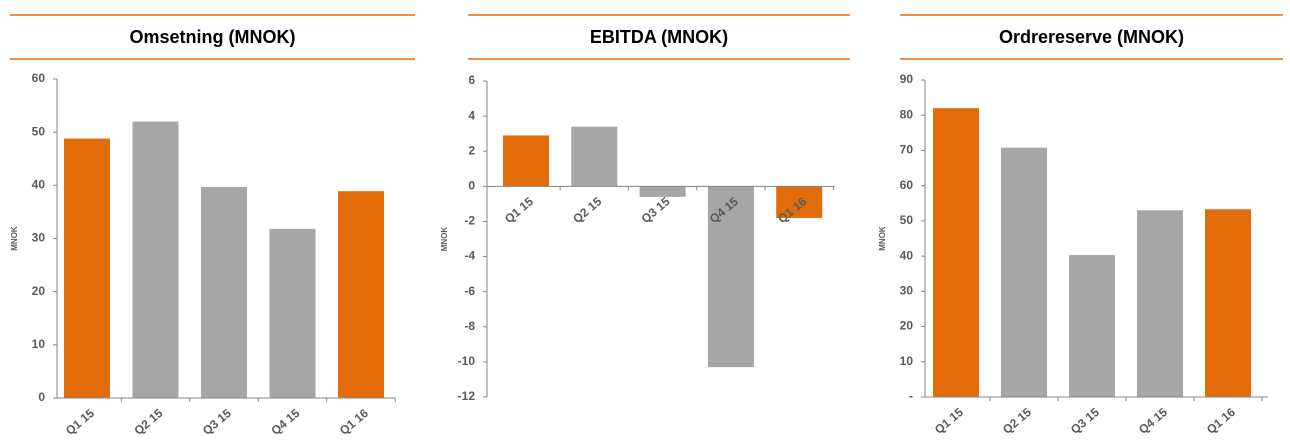 The image size is (1290, 446). I want to click on y-tick-label: 70, so click(907, 150).